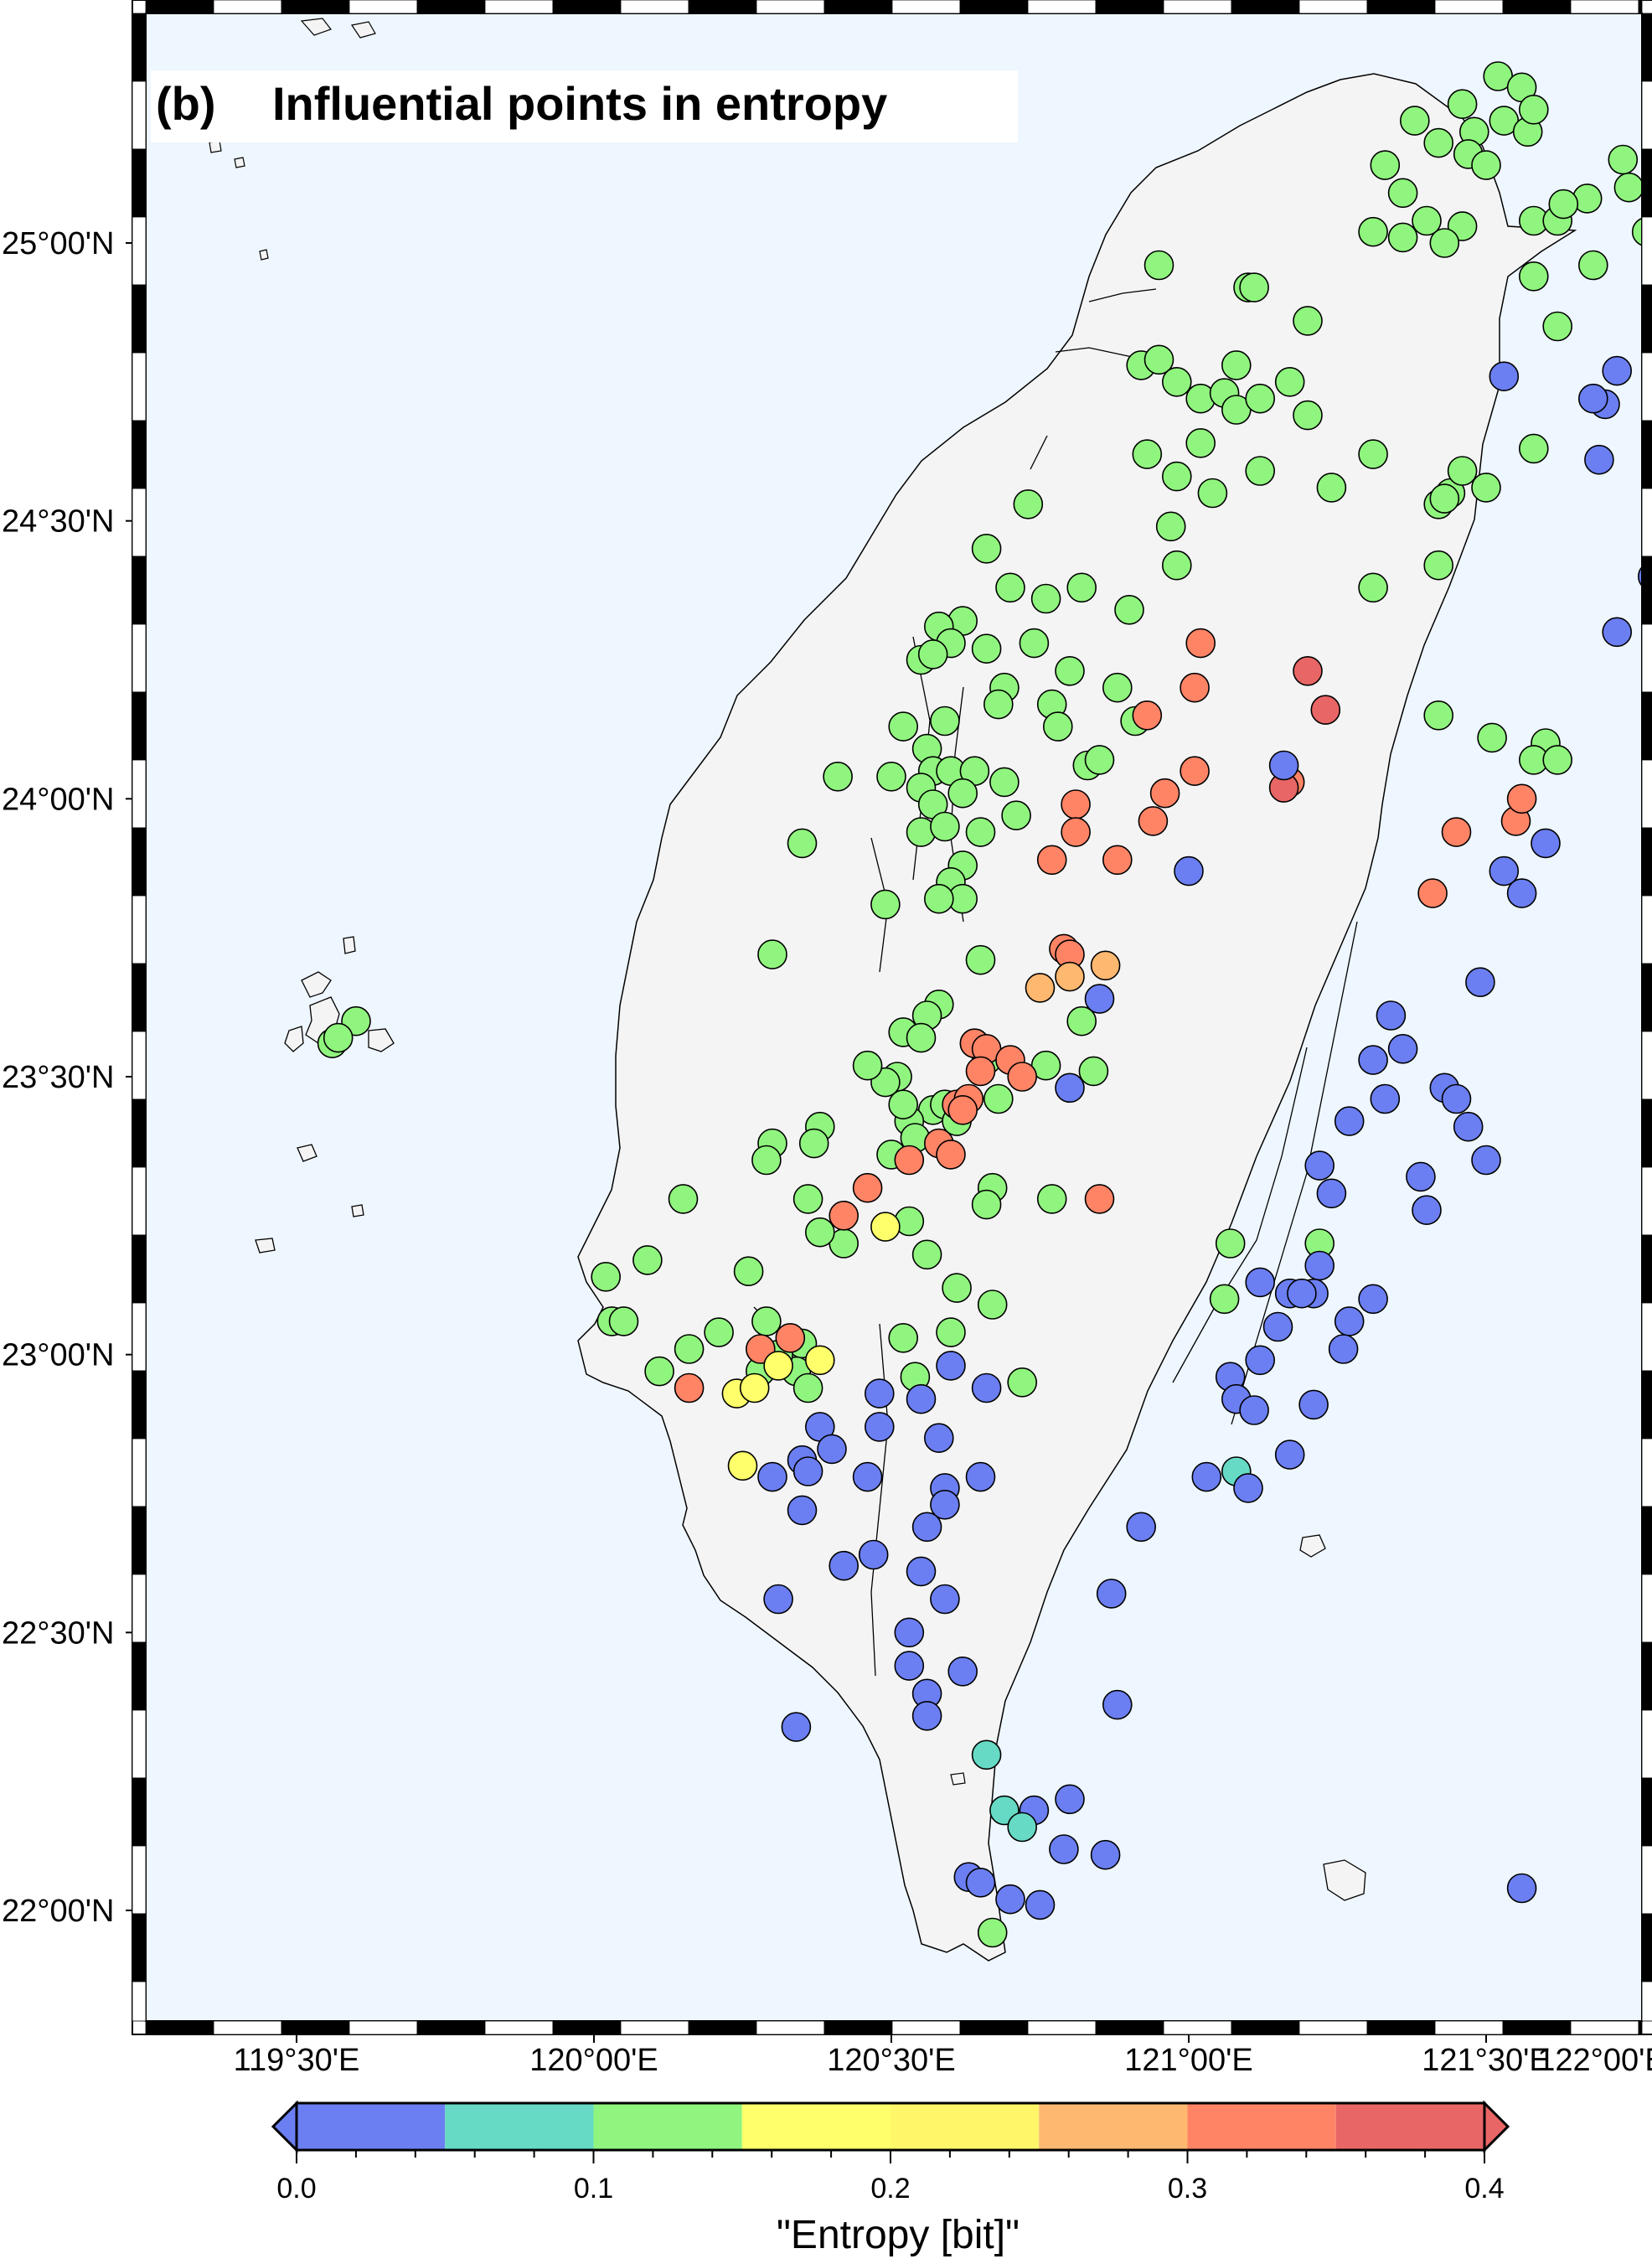  Describe the element at coordinates (58, 522) in the screenshot. I see `y-tick-label: 24°30'N` at that location.